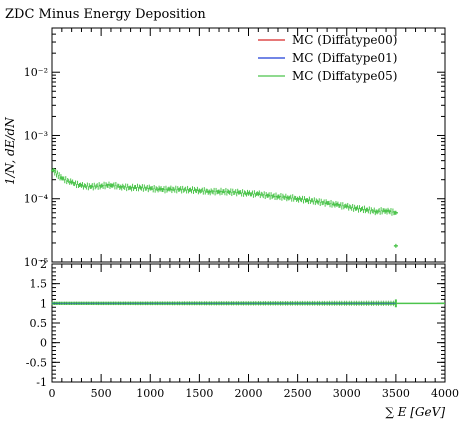 This screenshot has height=422, width=461. I want to click on x-tick-label: 3500, so click(396, 393).